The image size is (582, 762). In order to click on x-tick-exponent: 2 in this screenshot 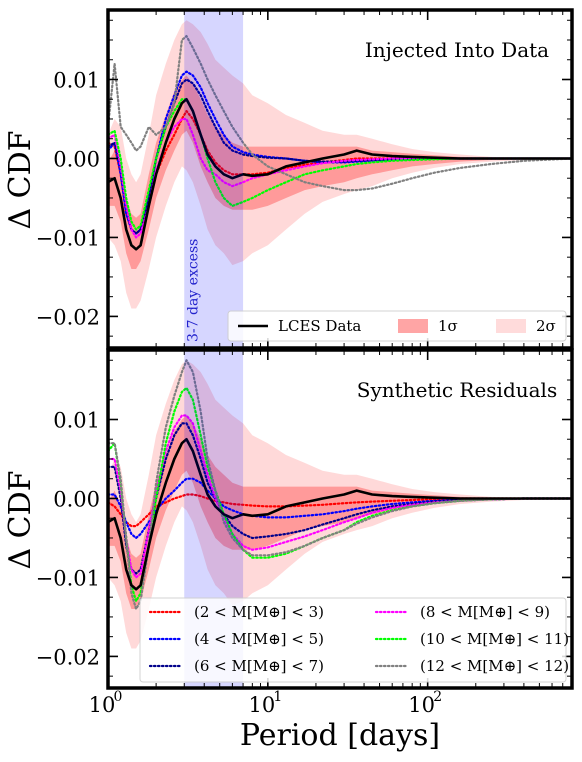, I will do `click(437, 697)`.